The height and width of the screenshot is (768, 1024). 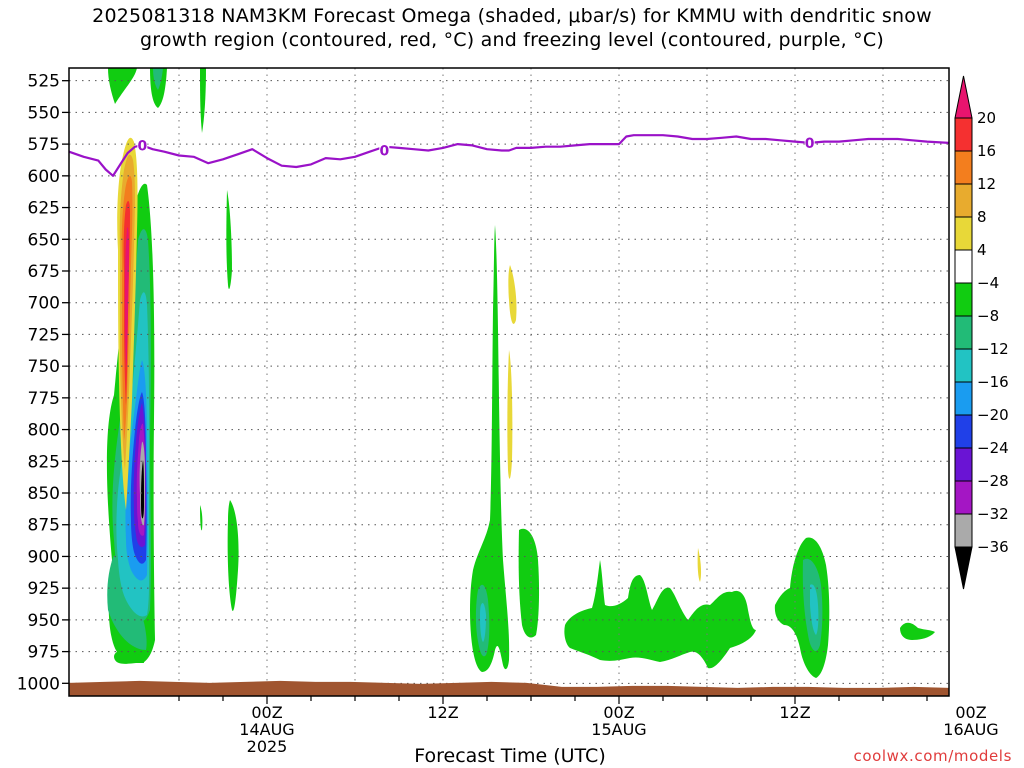 What do you see at coordinates (44, 526) in the screenshot?
I see `y-tick-label: 875` at bounding box center [44, 526].